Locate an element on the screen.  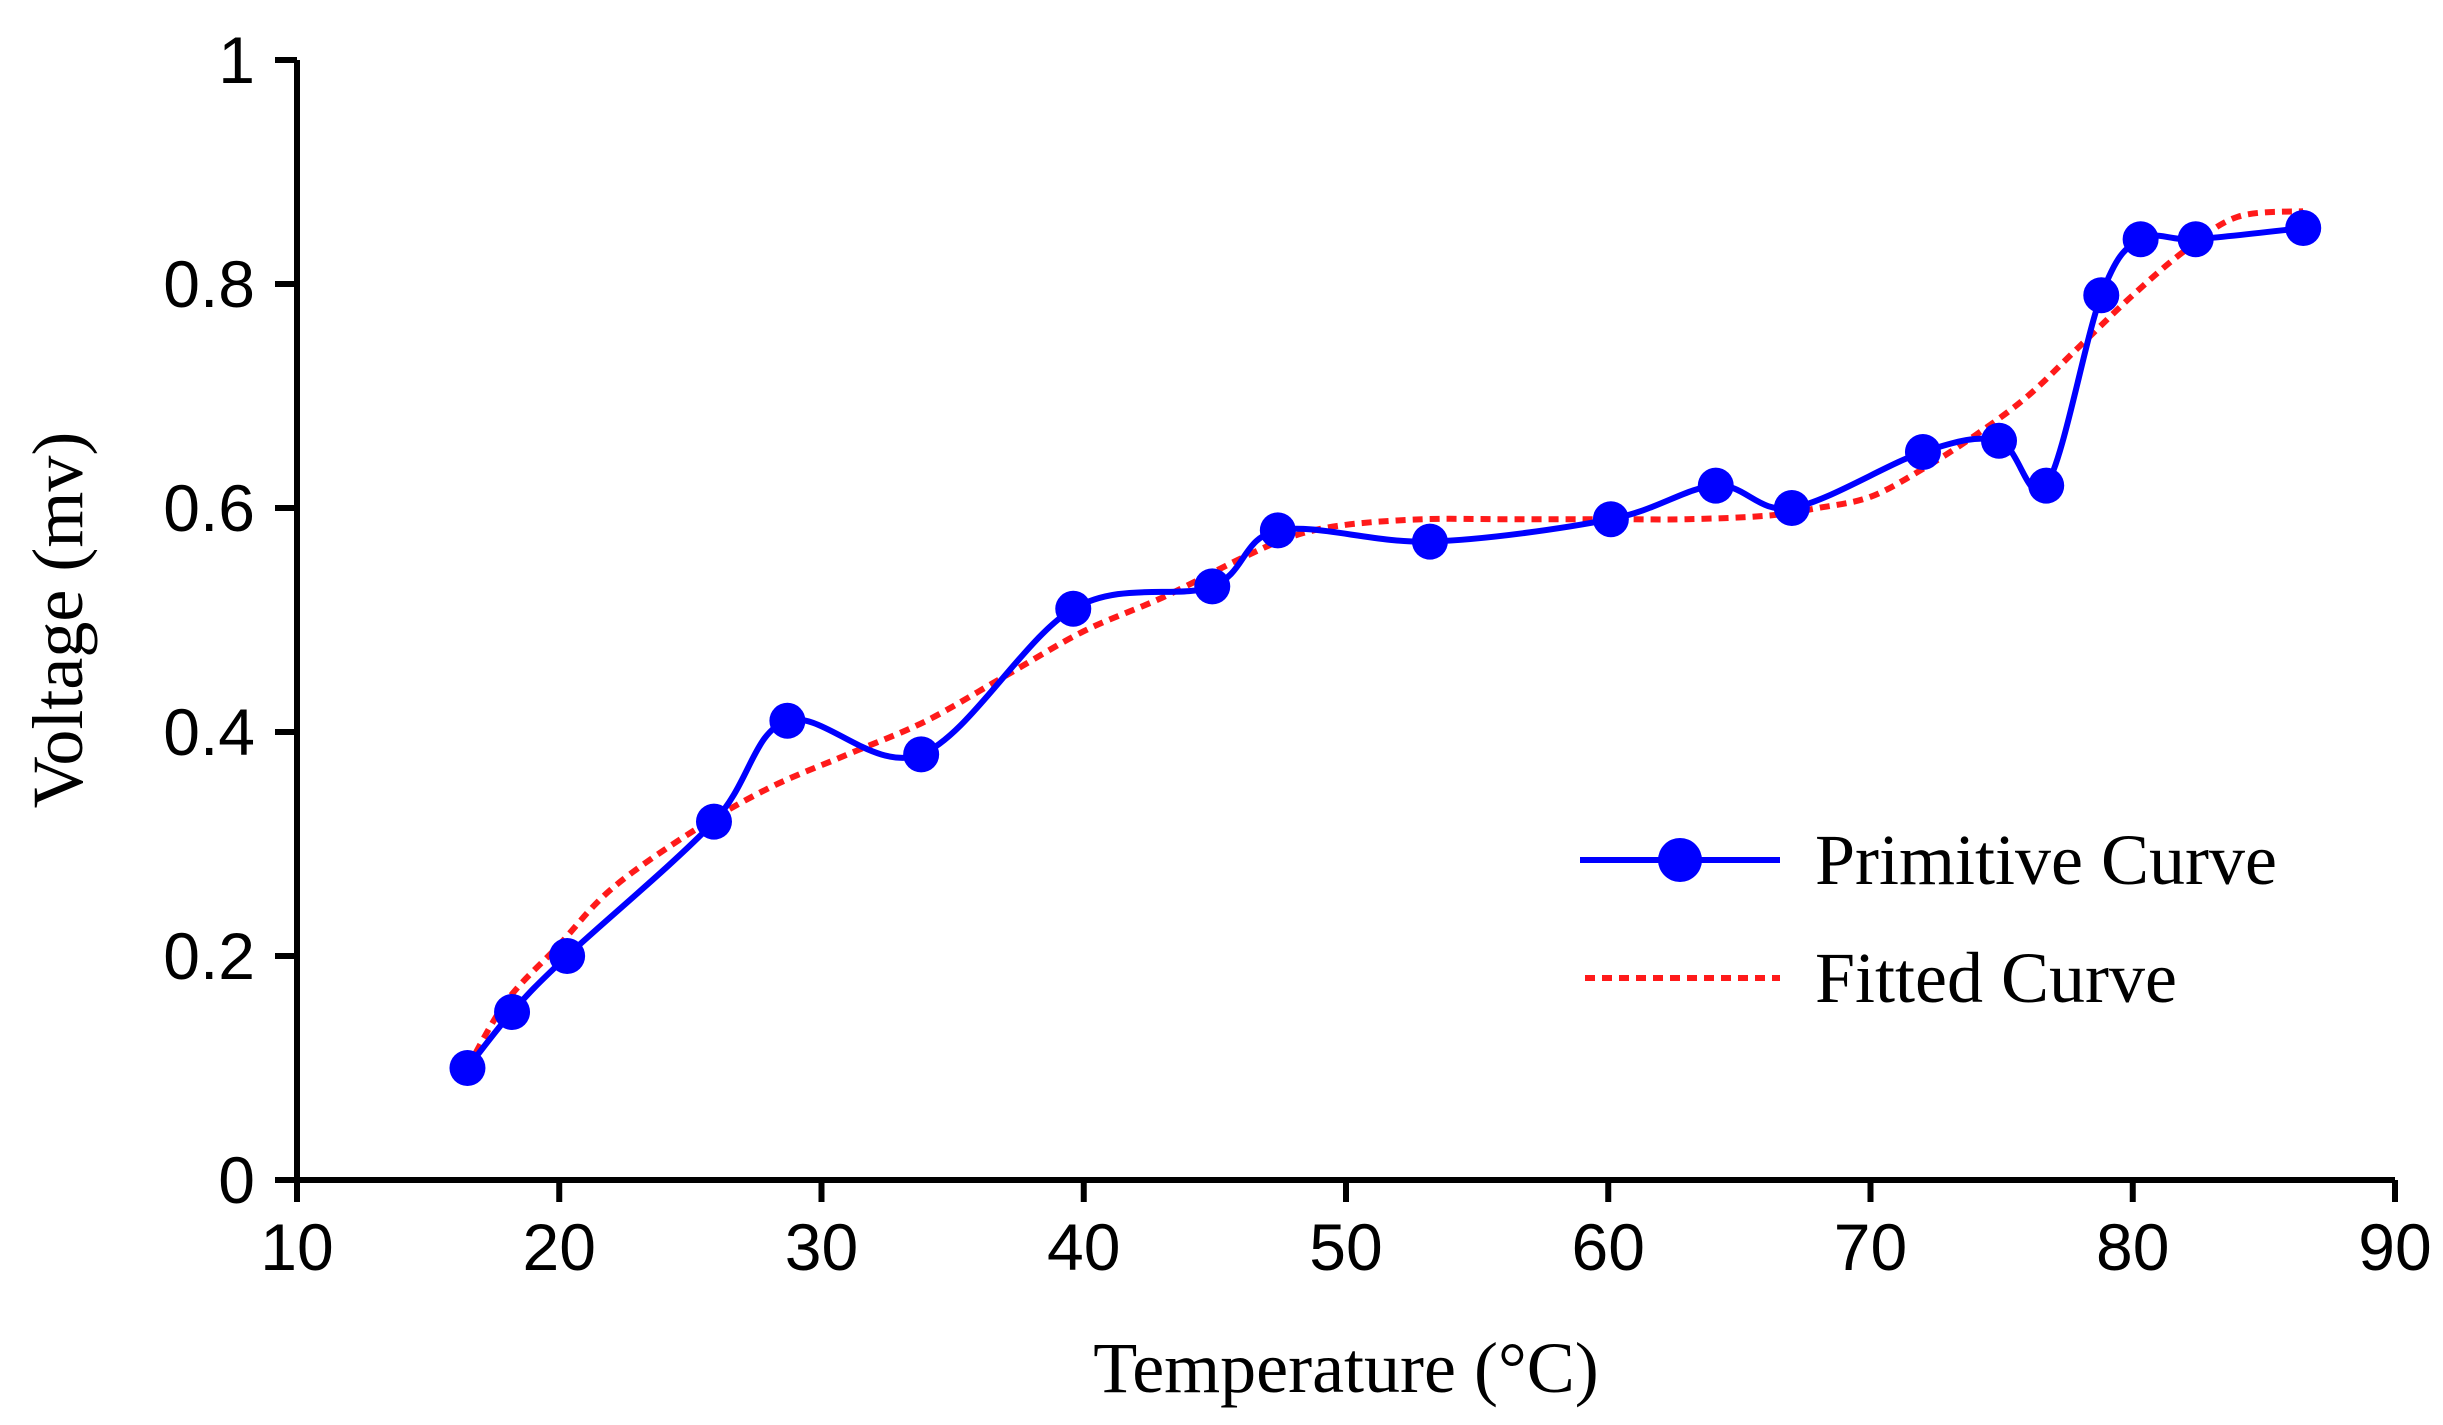
y-tick-label: 0 is located at coordinates (236, 1180).